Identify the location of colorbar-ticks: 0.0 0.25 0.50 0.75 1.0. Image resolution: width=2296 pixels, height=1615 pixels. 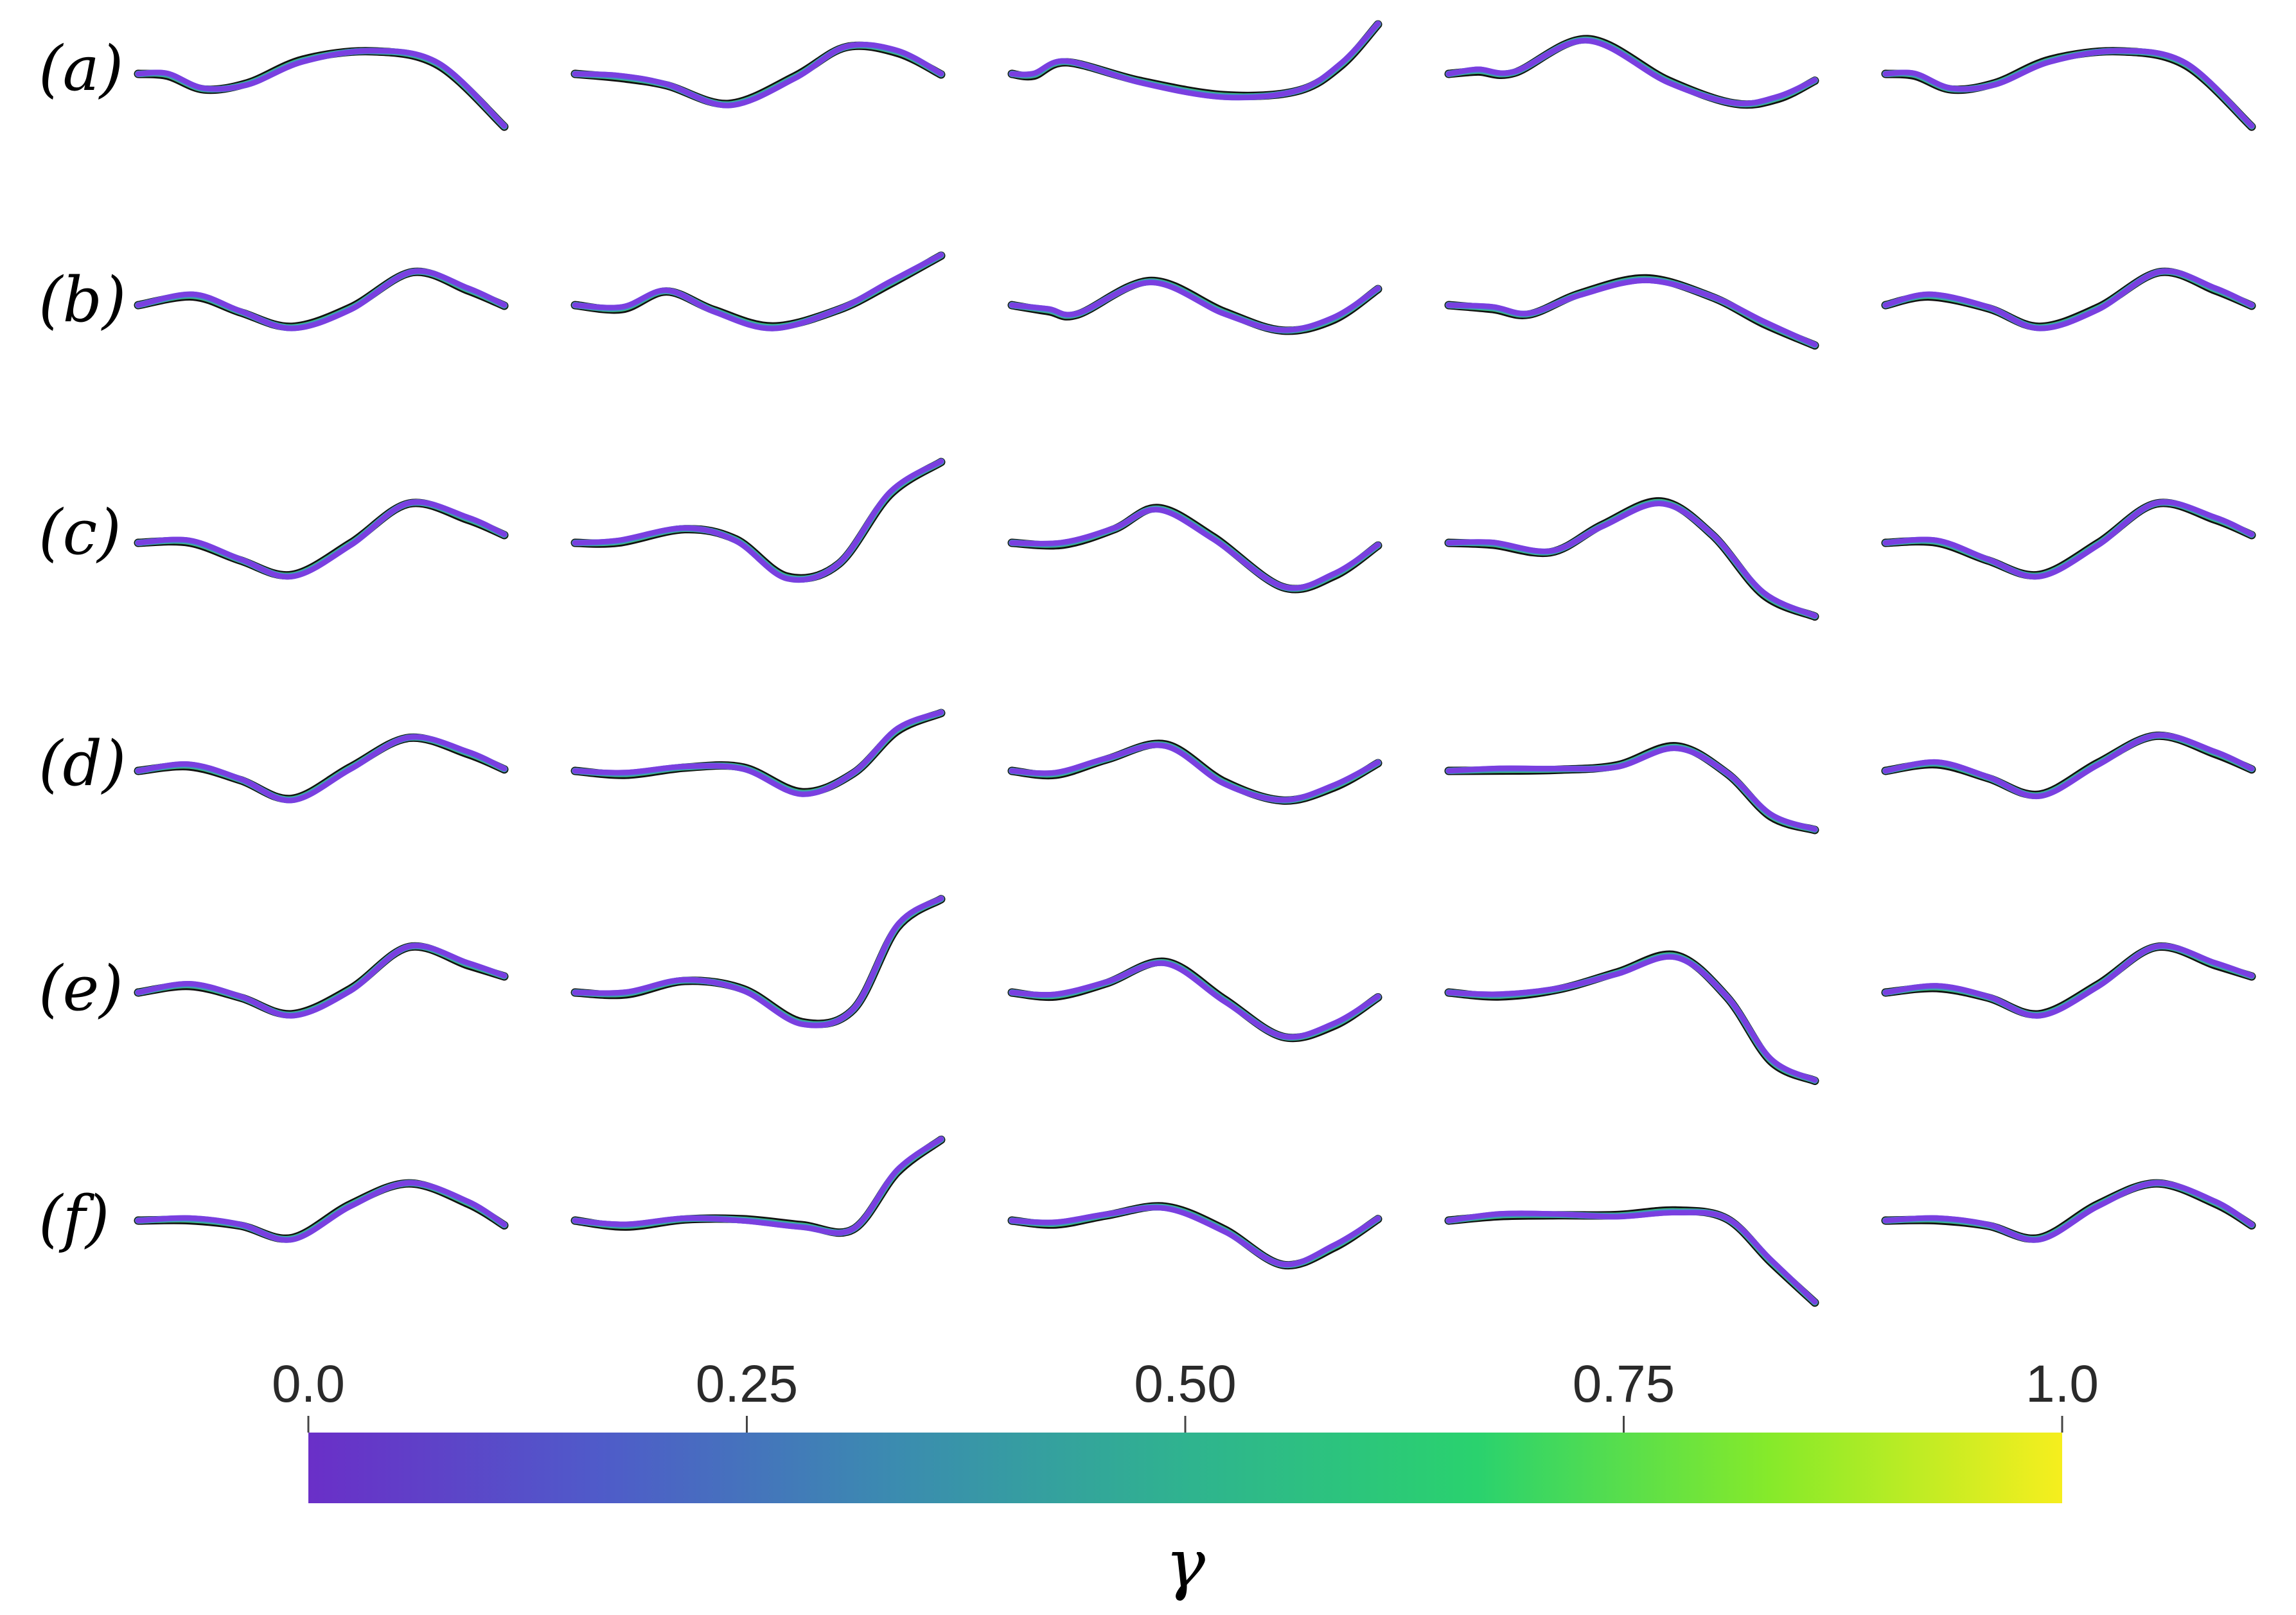
(1185, 1394).